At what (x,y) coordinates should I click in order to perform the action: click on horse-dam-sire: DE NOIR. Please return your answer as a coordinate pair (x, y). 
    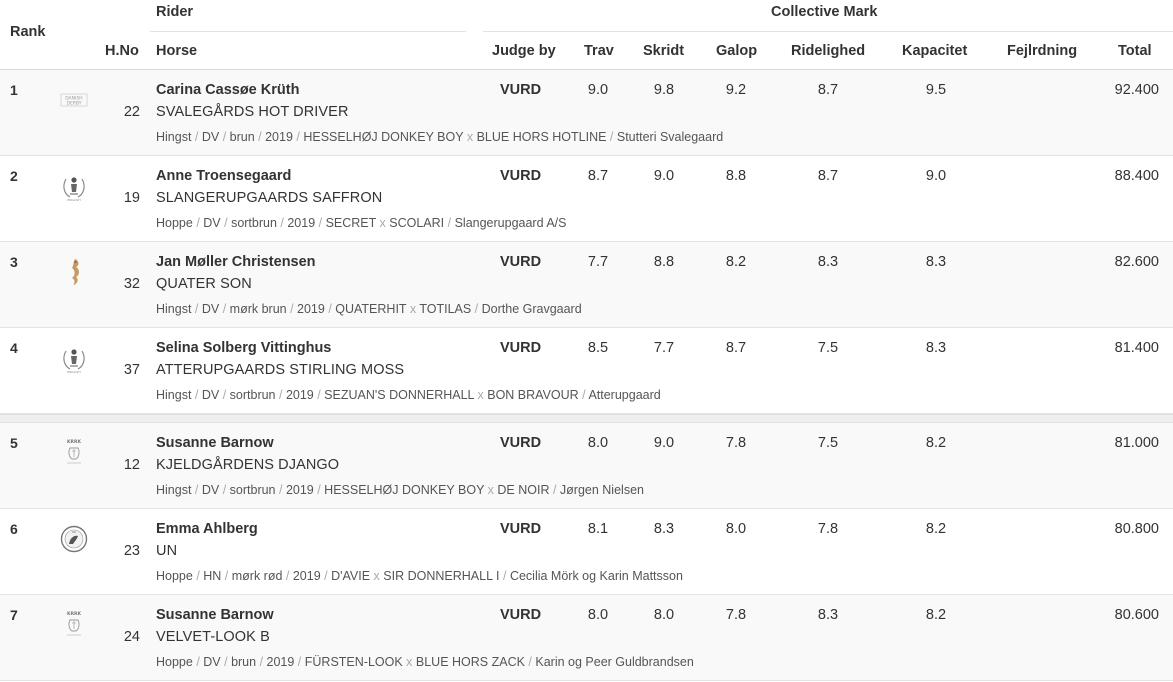
    Looking at the image, I should click on (523, 490).